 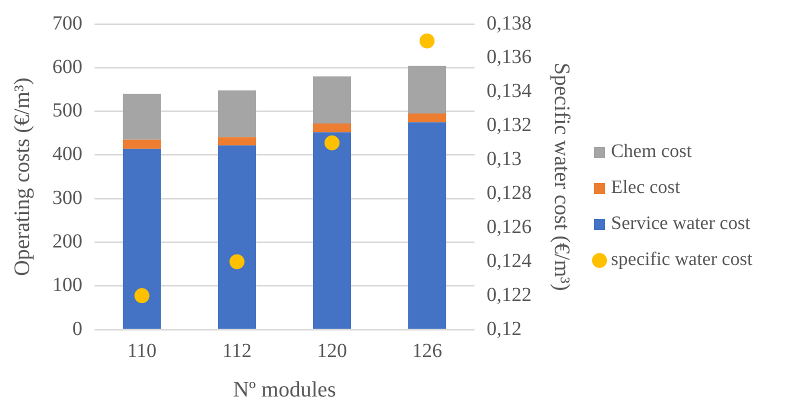 What do you see at coordinates (332, 351) in the screenshot?
I see `x-tick-label: 120` at bounding box center [332, 351].